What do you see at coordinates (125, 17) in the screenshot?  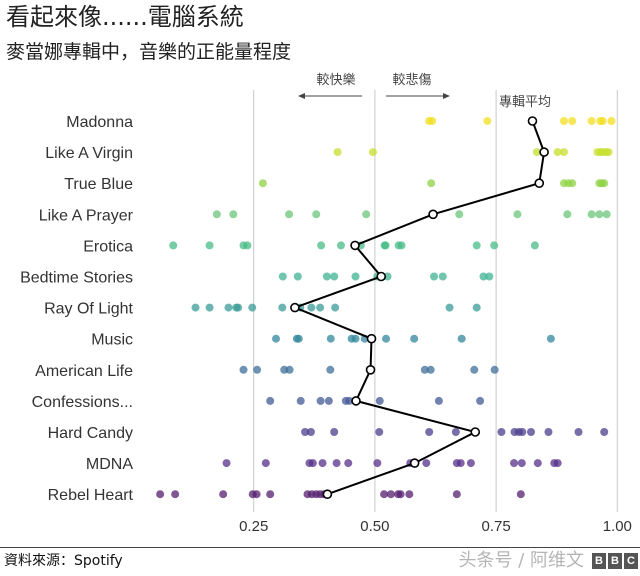 I see `chart-title: 看起來像......電腦系統` at bounding box center [125, 17].